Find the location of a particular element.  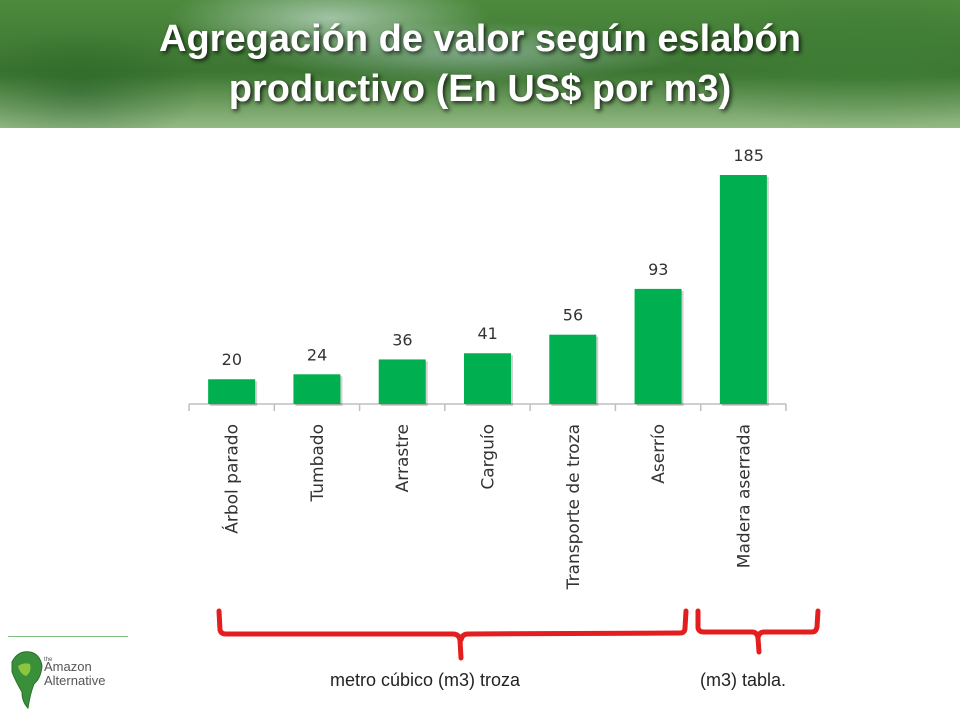

troza-brace is located at coordinates (452, 634).